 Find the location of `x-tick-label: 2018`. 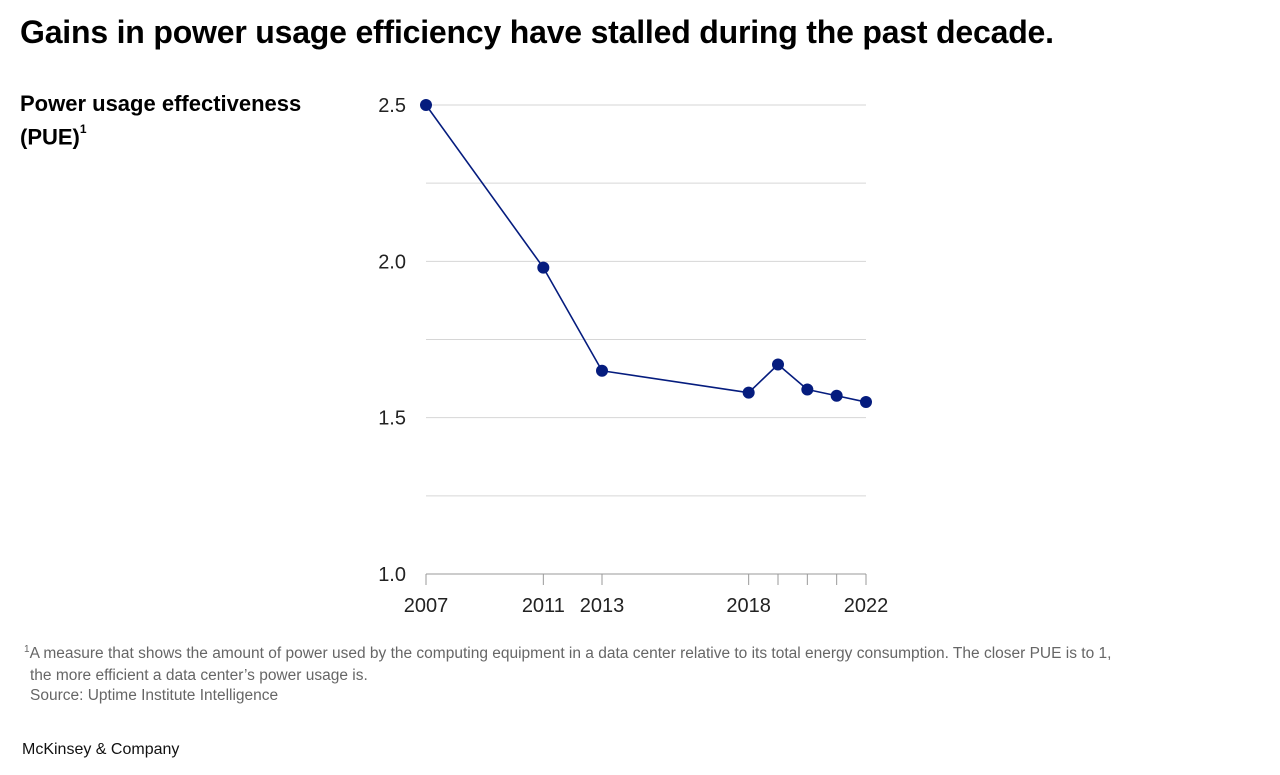

x-tick-label: 2018 is located at coordinates (748, 606).